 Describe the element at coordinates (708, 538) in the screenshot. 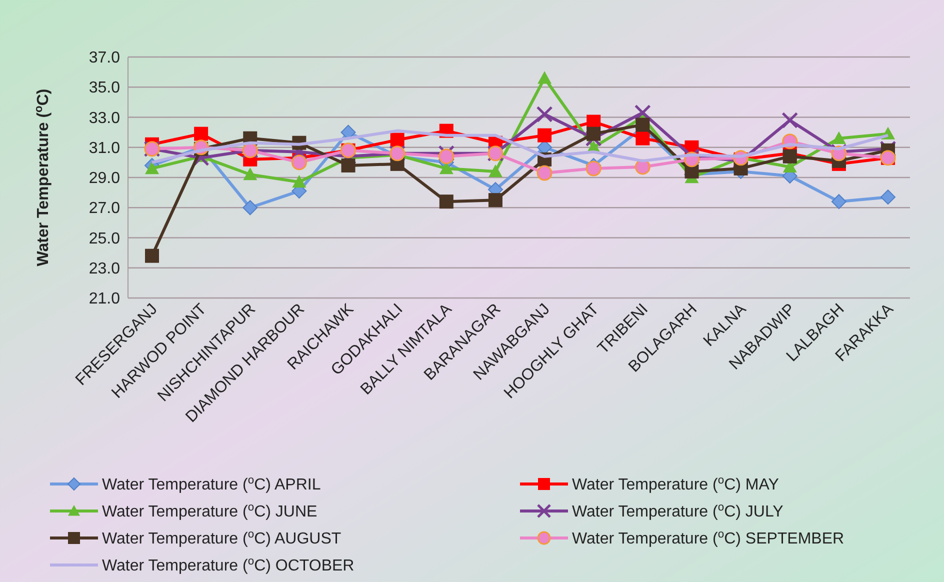

I see `legend-label: Water Temperature ($^{o}$C) SEPTEMBER` at that location.